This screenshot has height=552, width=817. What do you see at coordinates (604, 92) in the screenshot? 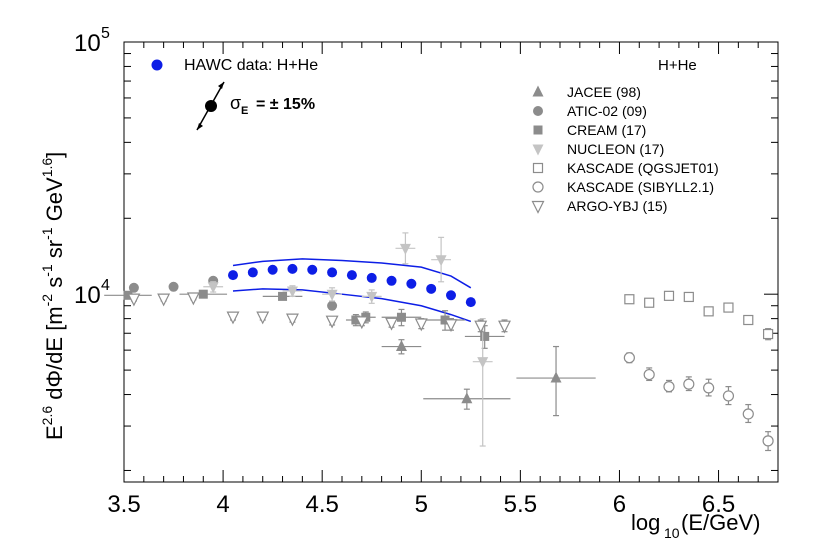
I see `legend-label: JACEE (98)` at bounding box center [604, 92].